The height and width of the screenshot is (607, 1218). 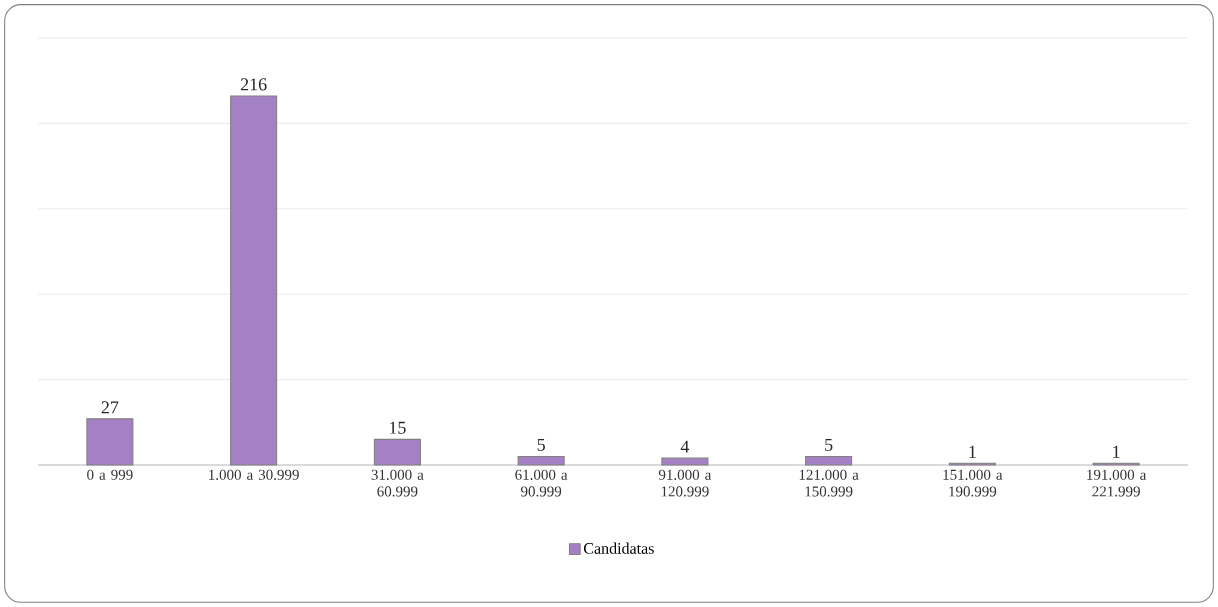 What do you see at coordinates (110, 407) in the screenshot?
I see `data-label: 27` at bounding box center [110, 407].